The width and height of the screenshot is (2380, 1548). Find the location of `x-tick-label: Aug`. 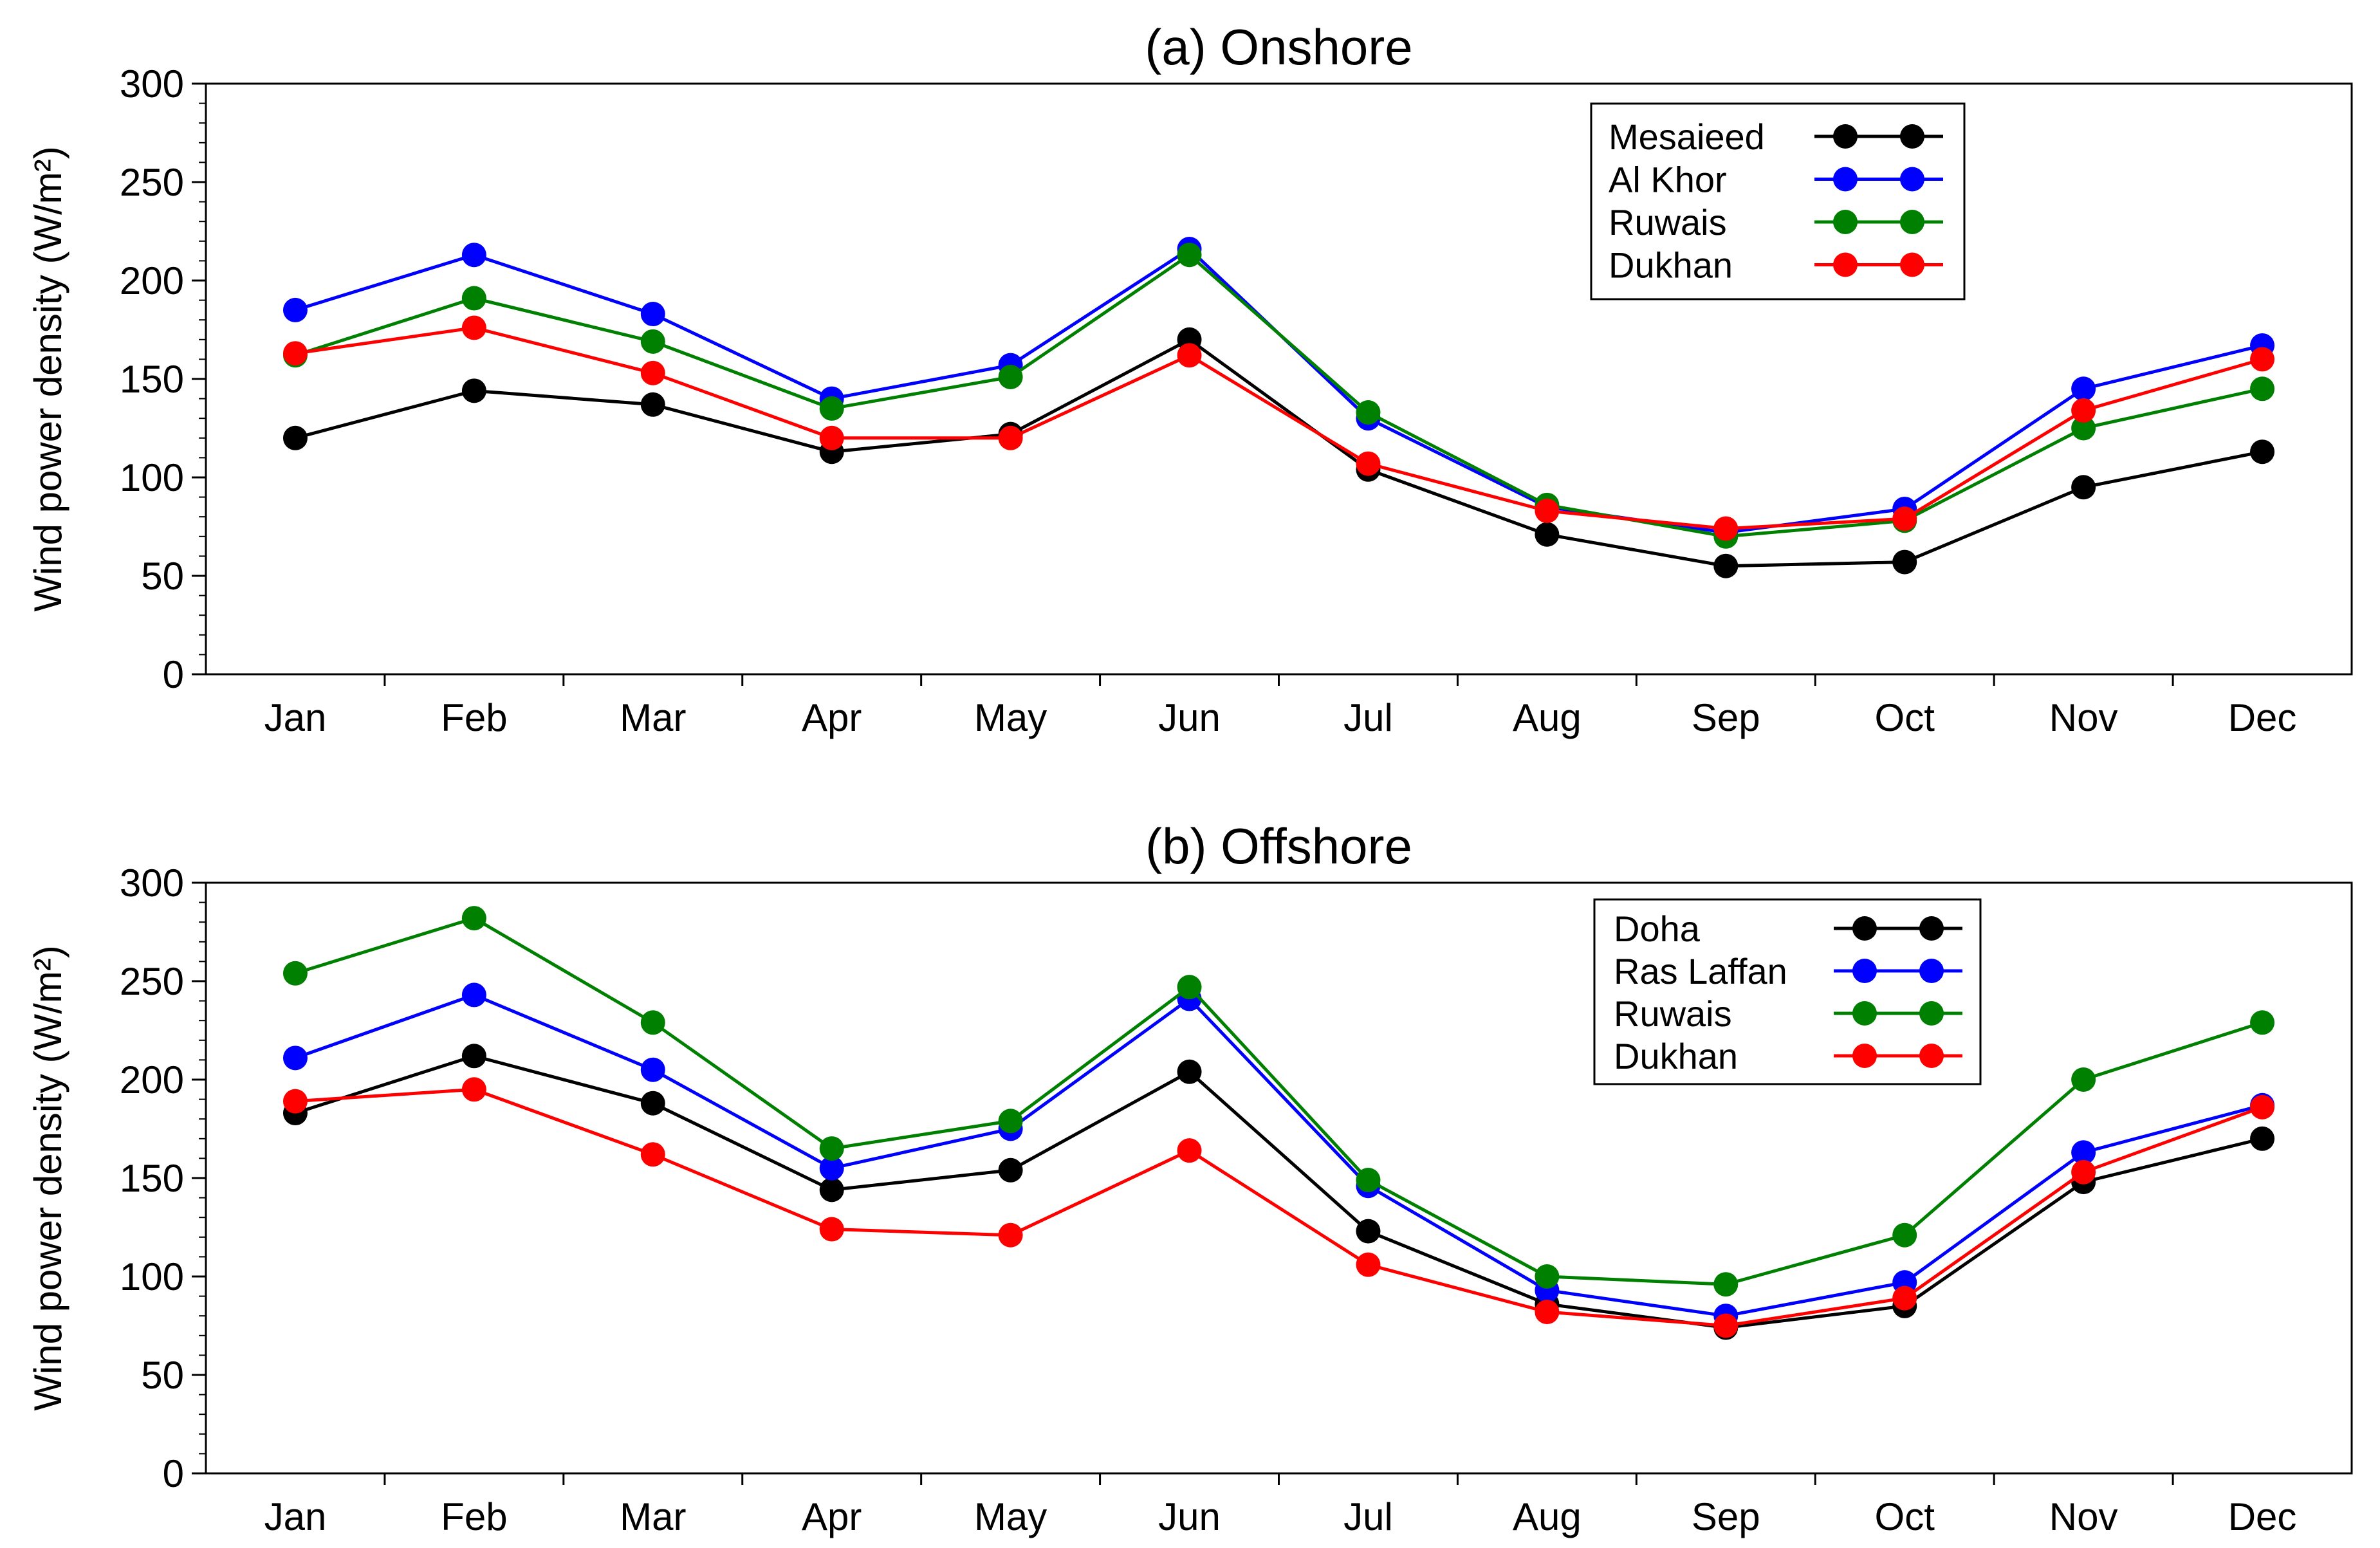

x-tick-label: Aug is located at coordinates (1547, 718).